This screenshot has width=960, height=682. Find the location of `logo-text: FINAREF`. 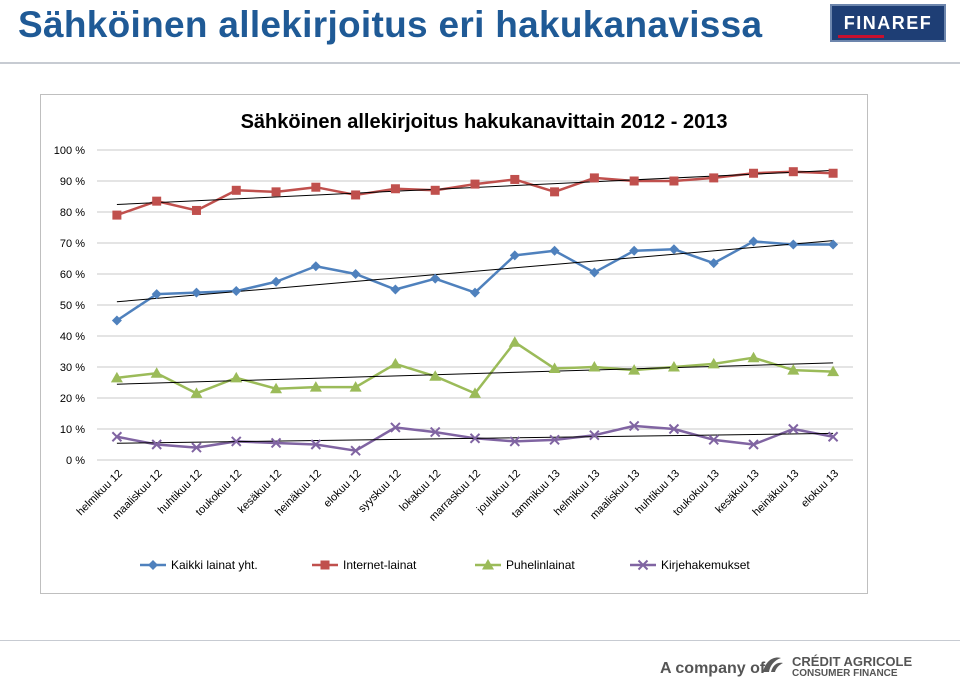

logo-text: FINAREF is located at coordinates (888, 23).